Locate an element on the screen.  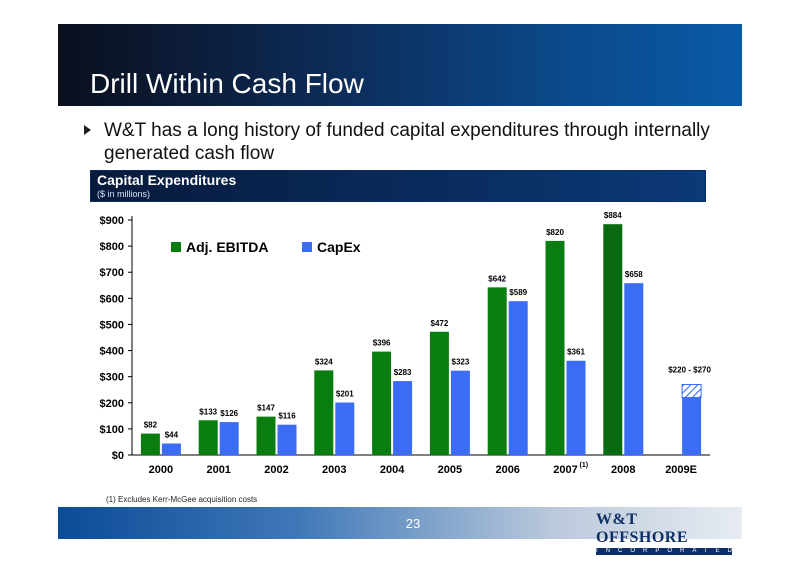
ebitda-data-label: $472 is located at coordinates (440, 323).